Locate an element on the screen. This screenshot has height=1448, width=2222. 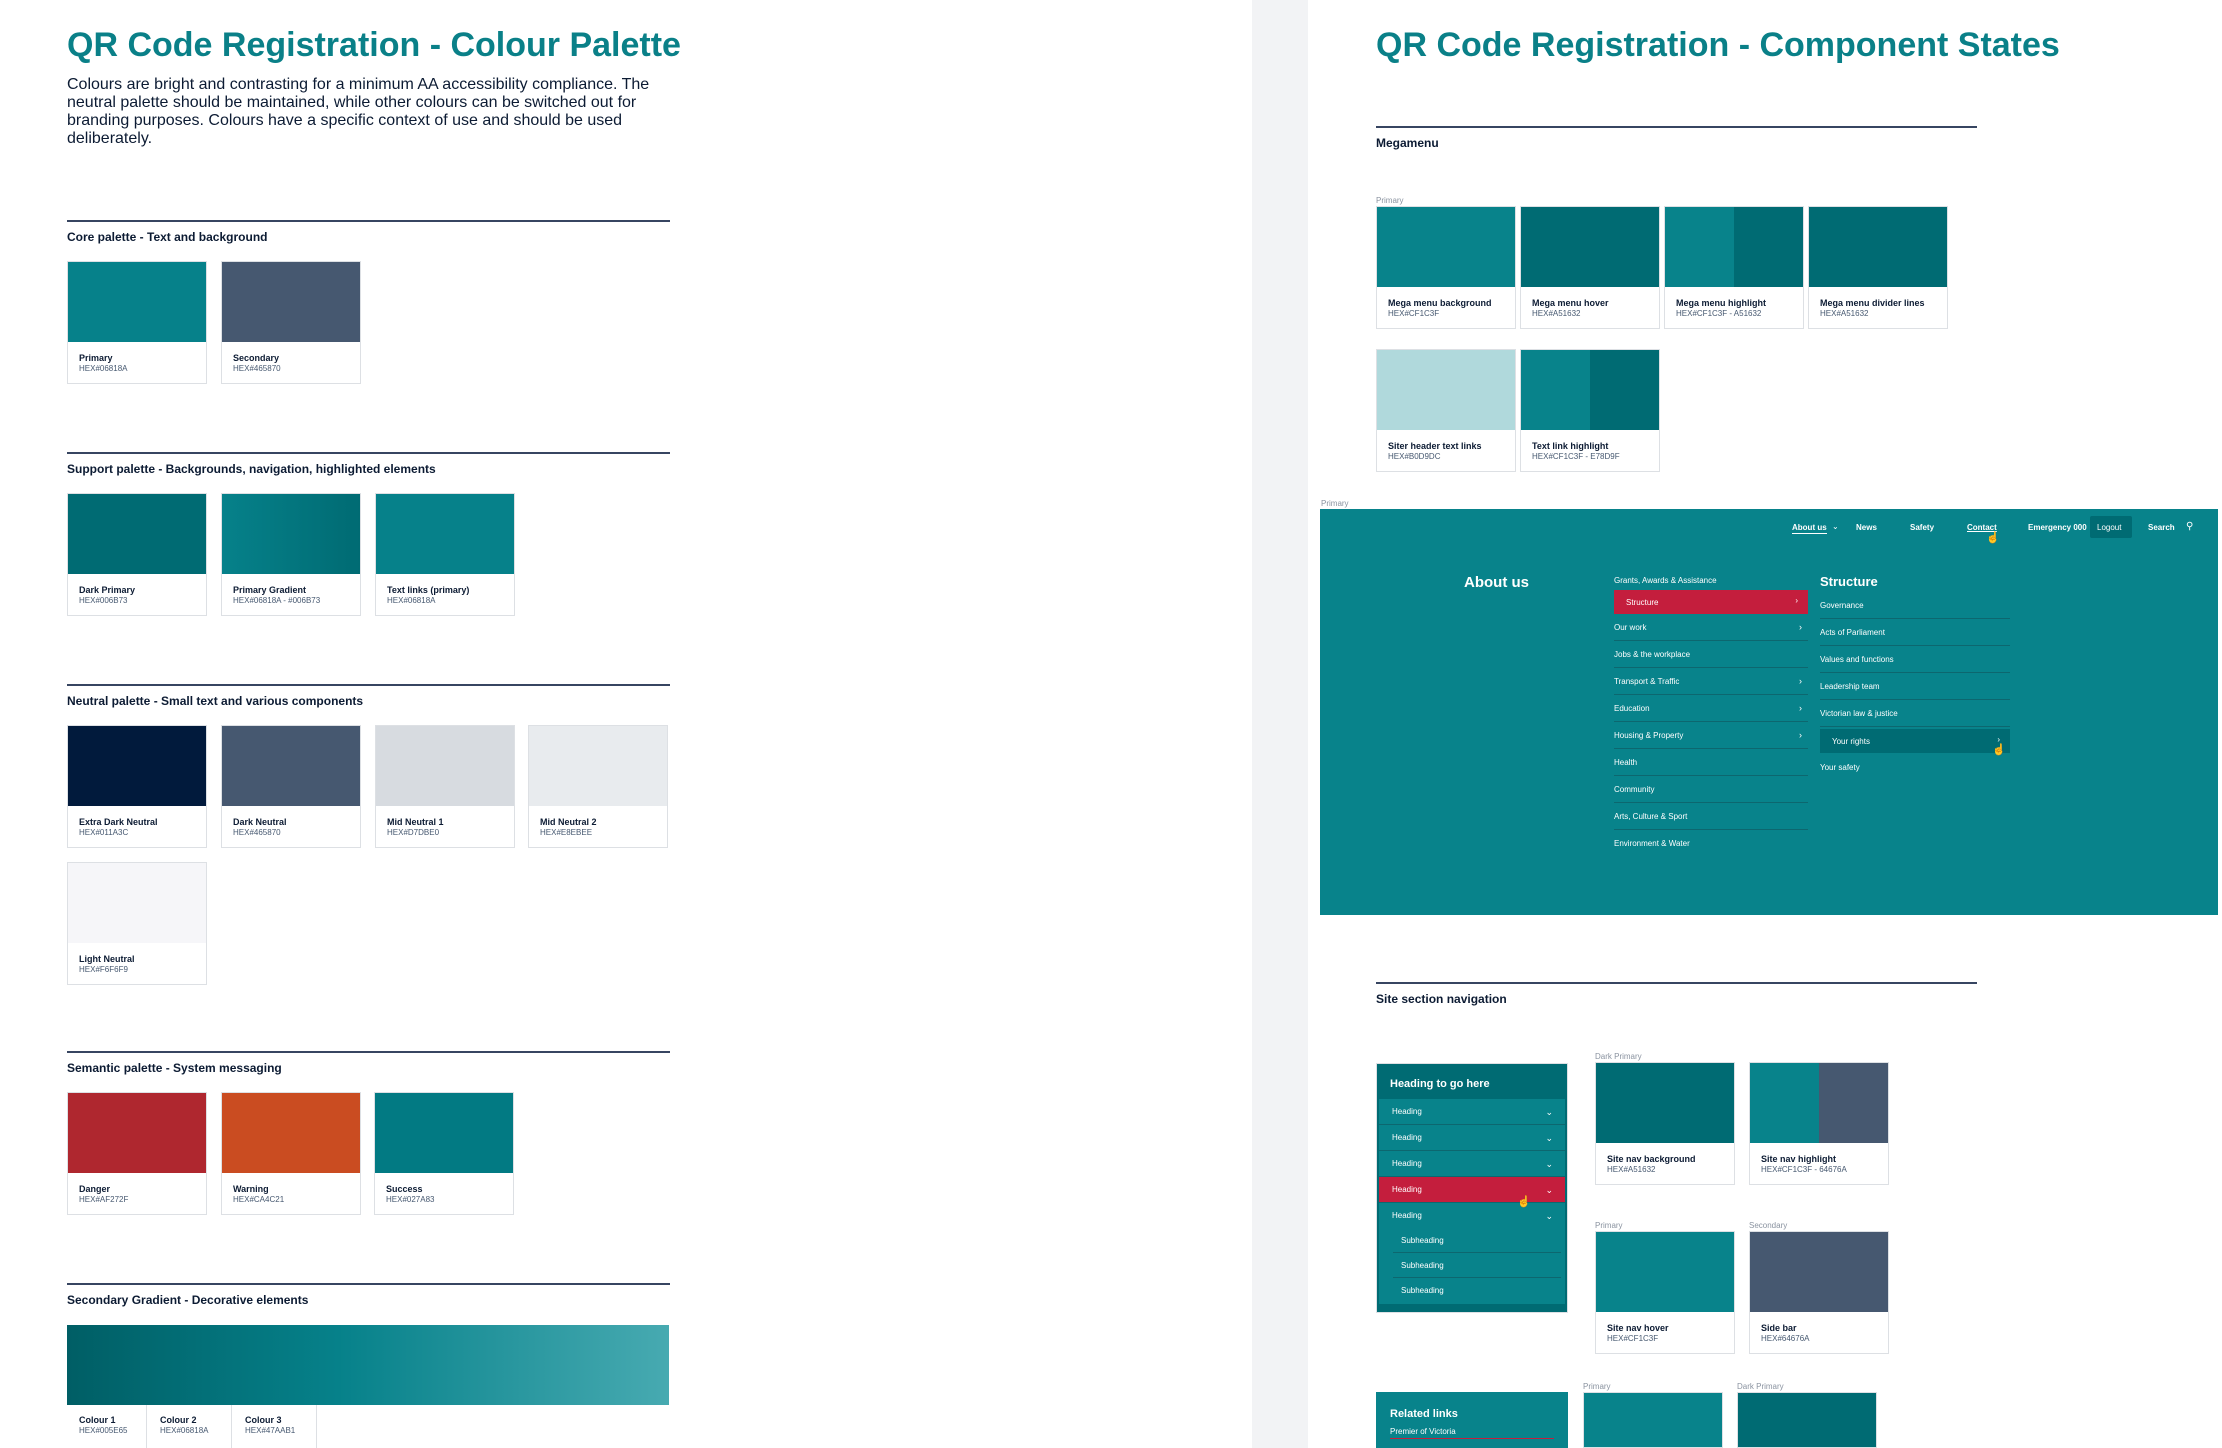
chevron-right-icon: › is located at coordinates (1800, 681).